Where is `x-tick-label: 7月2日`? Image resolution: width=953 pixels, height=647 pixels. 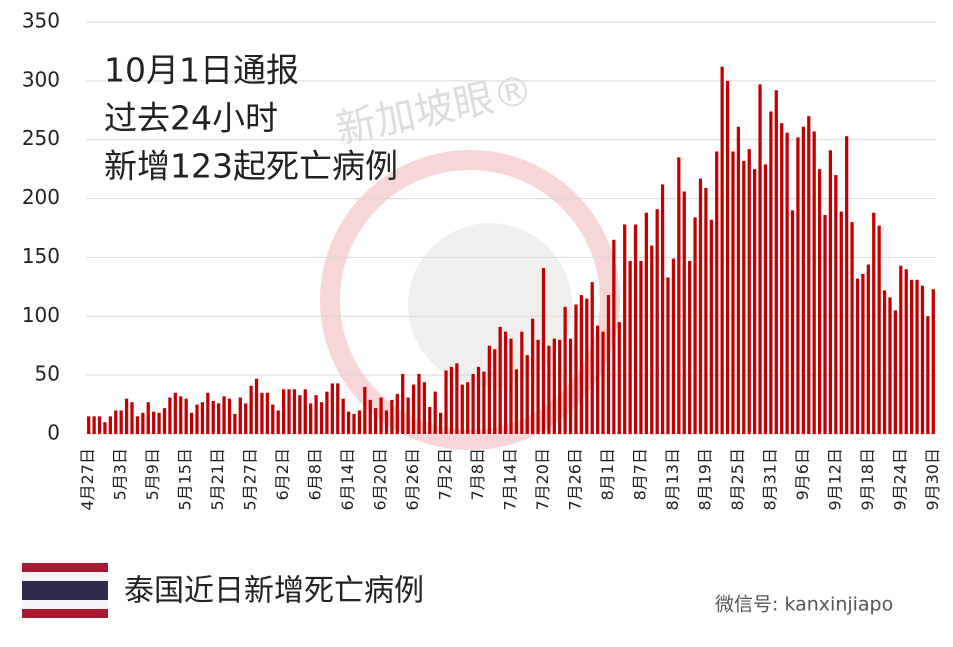 x-tick-label: 7月2日 is located at coordinates (445, 474).